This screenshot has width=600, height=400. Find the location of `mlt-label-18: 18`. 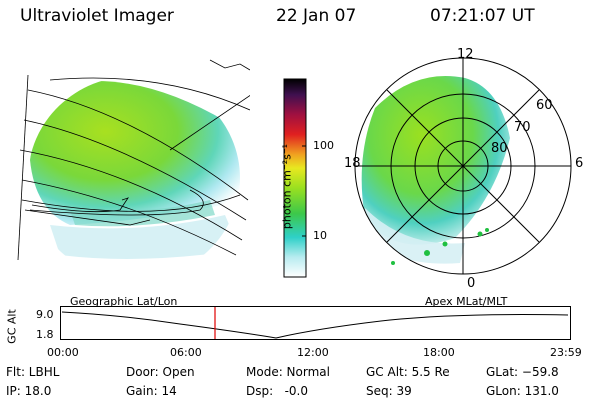

mlt-label-18: 18 is located at coordinates (352, 163).